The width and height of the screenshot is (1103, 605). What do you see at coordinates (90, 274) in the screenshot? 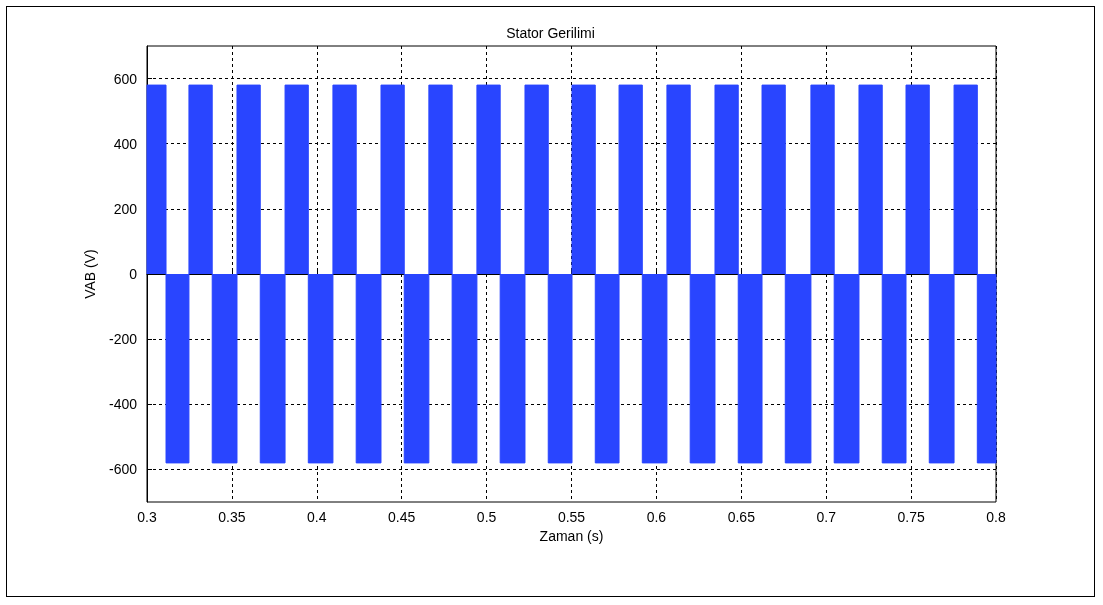
I see `y-axis-title: VAB (V)` at bounding box center [90, 274].